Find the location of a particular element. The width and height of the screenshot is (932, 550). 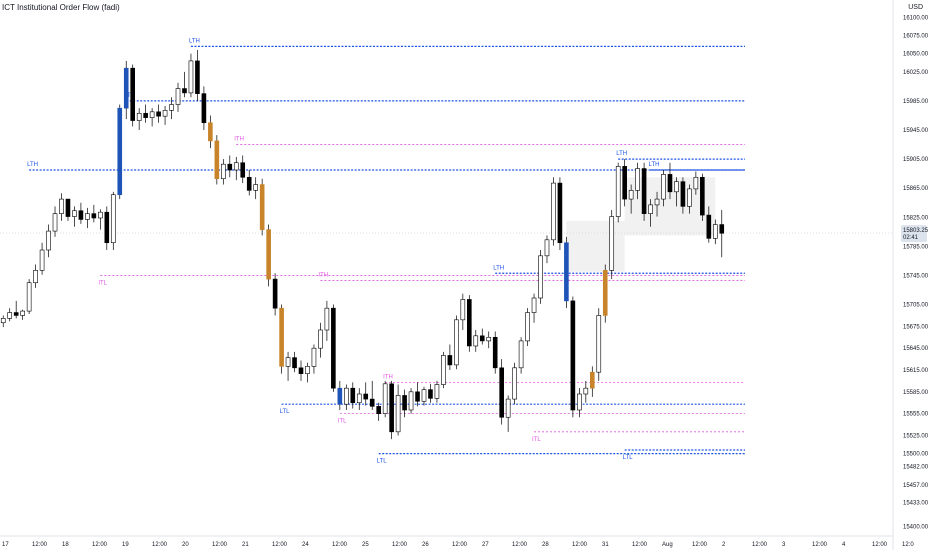

price-tick-label: 15705.00 is located at coordinates (916, 306).